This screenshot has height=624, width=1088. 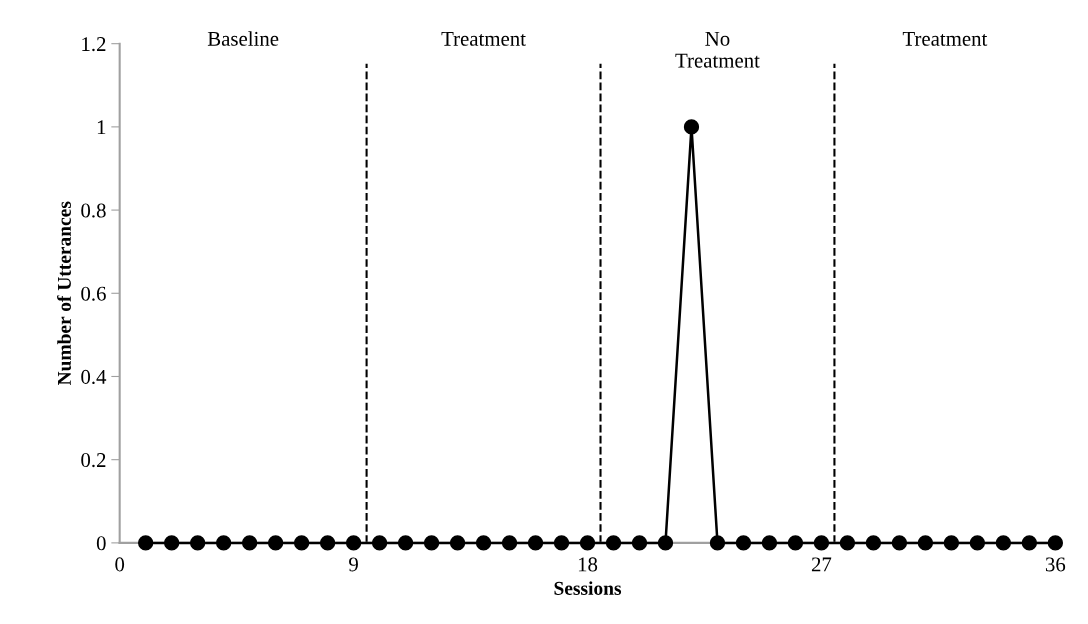 What do you see at coordinates (120, 564) in the screenshot?
I see `x-tick-label: 0` at bounding box center [120, 564].